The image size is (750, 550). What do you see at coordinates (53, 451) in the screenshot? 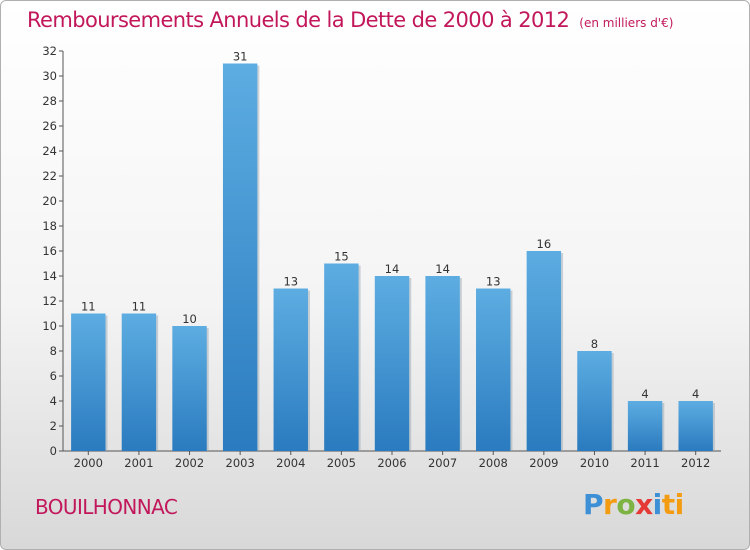
I see `y-tick-label: 0` at bounding box center [53, 451].